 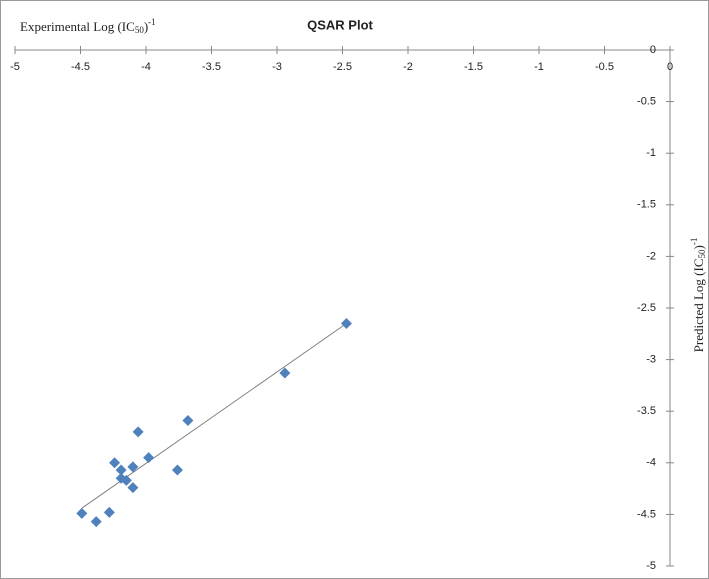 What do you see at coordinates (646, 308) in the screenshot?
I see `y-tick-label: -2.5` at bounding box center [646, 308].